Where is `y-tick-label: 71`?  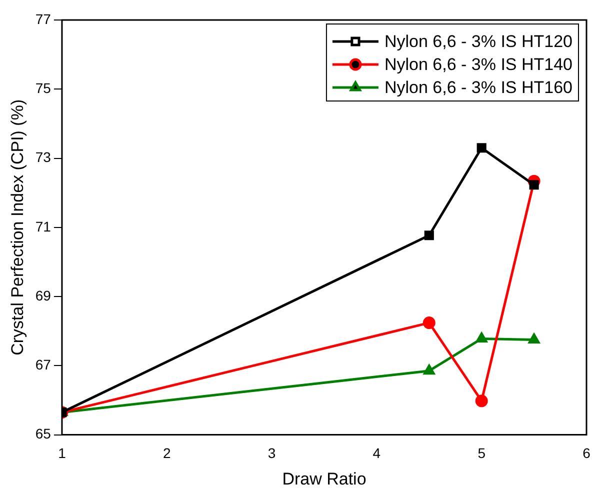
y-tick-label: 71 is located at coordinates (43, 226).